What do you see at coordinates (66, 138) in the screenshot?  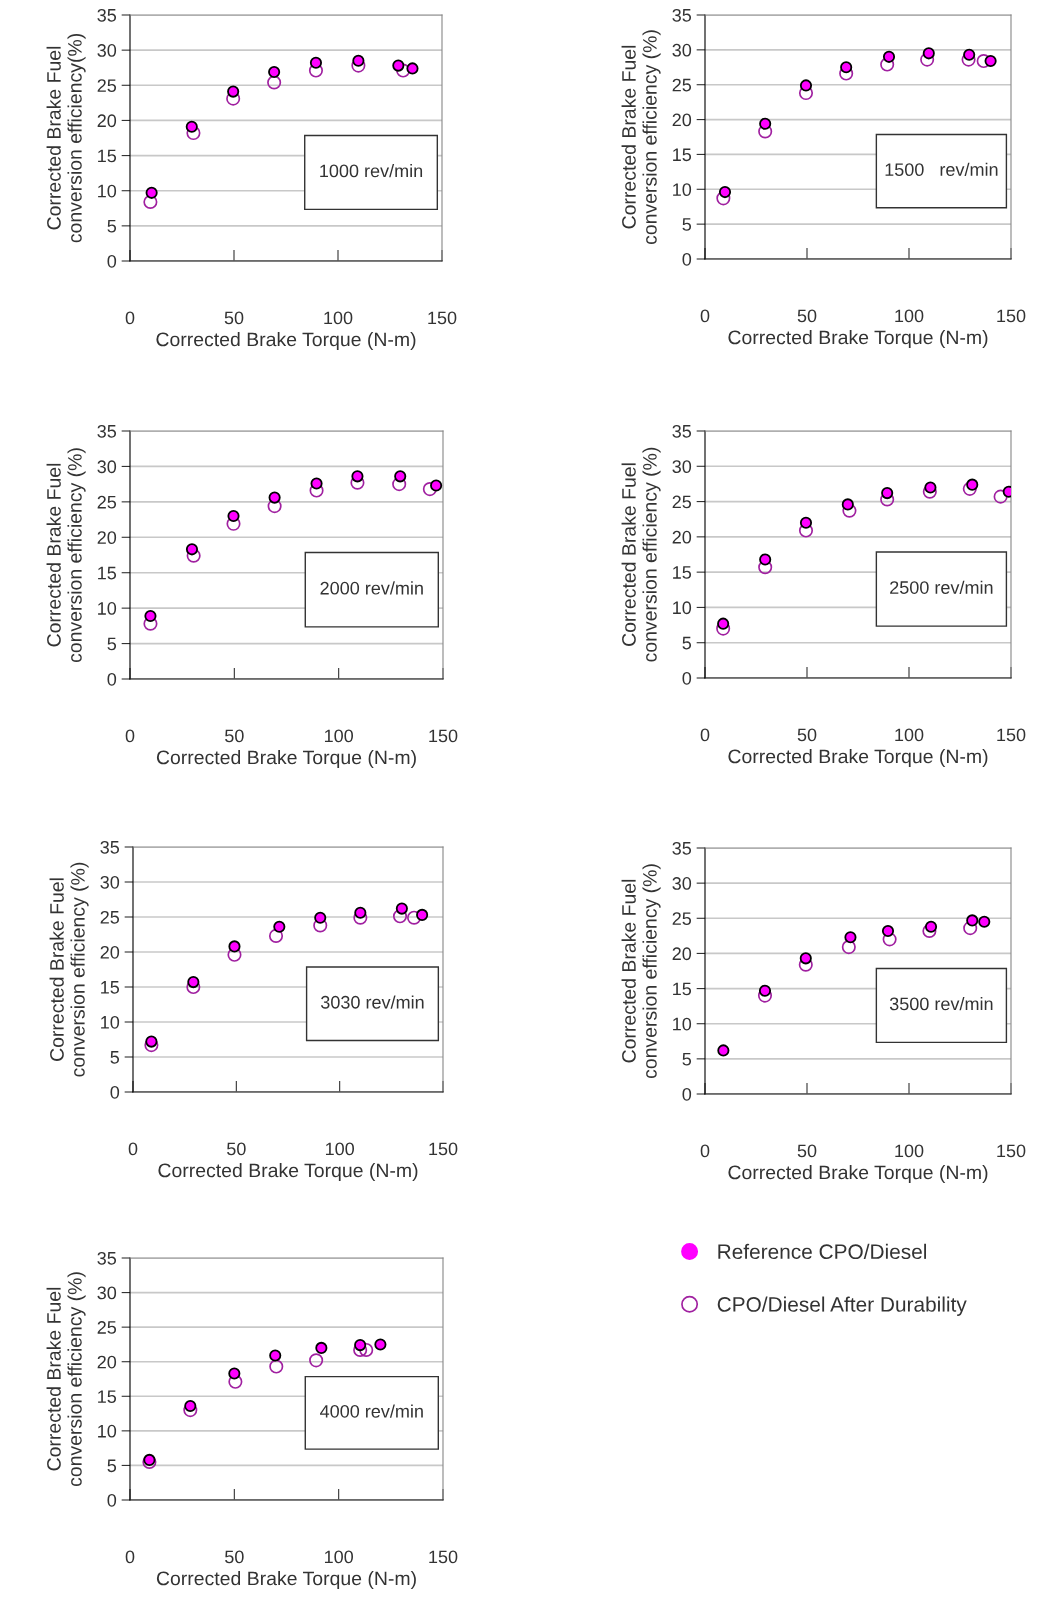 I see `y-axis-title: Corrected Brake Fuel conversion efficiency(%)` at bounding box center [66, 138].